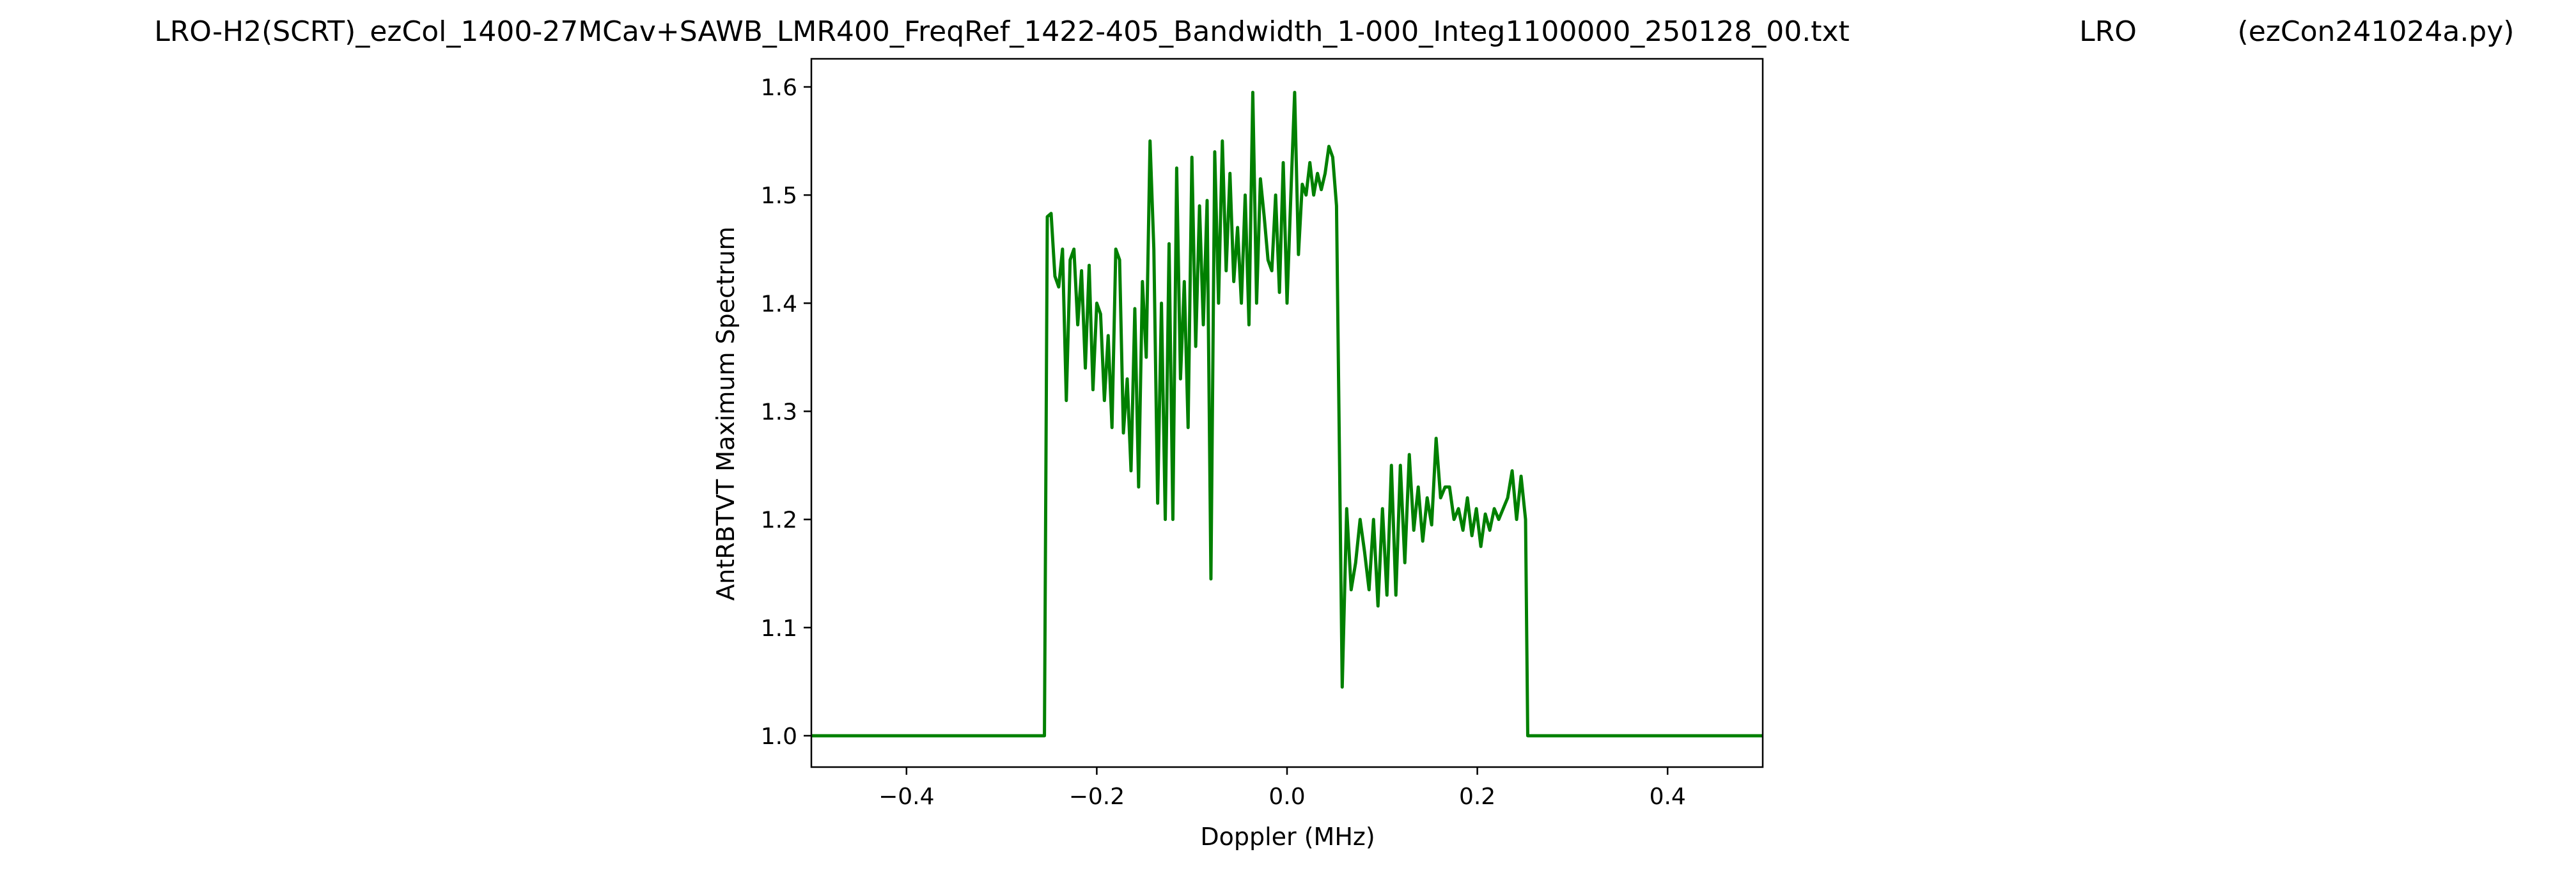 This screenshot has height=870, width=2576. What do you see at coordinates (1668, 797) in the screenshot?
I see `x-tick-label: 0.4` at bounding box center [1668, 797].